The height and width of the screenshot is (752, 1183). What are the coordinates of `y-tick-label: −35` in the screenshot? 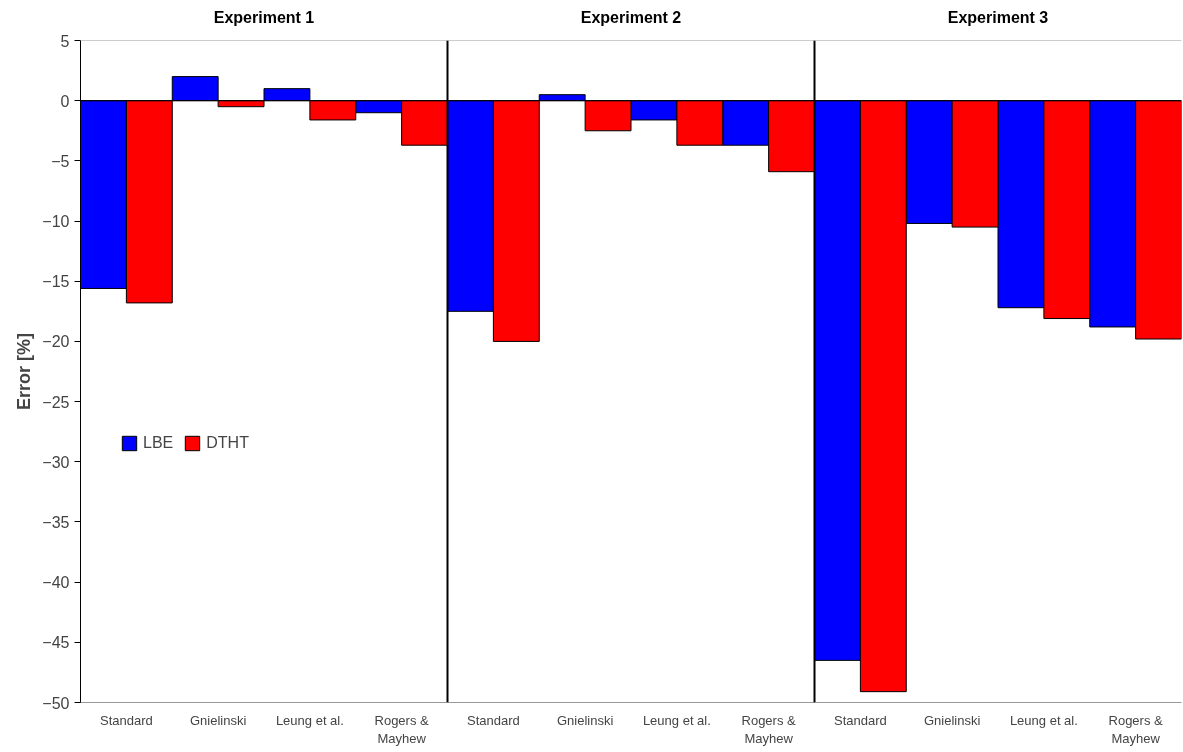 It's located at (56, 522).